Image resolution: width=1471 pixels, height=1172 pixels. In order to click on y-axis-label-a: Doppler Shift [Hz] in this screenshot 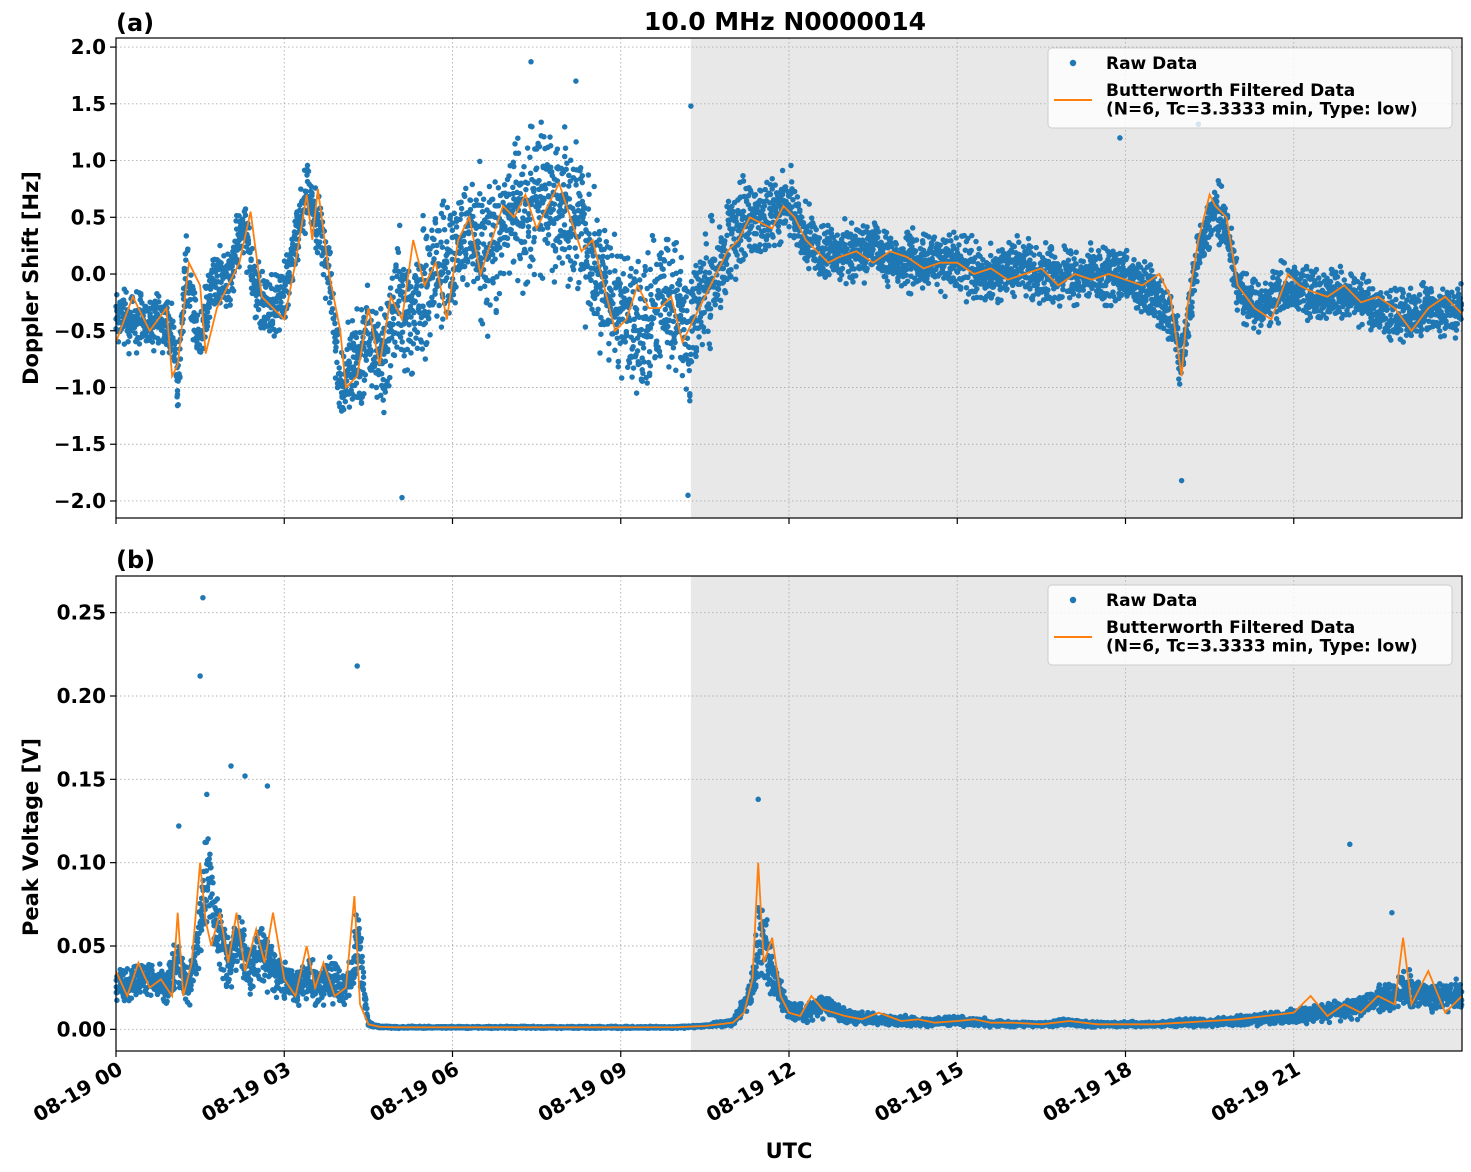, I will do `click(31, 278)`.